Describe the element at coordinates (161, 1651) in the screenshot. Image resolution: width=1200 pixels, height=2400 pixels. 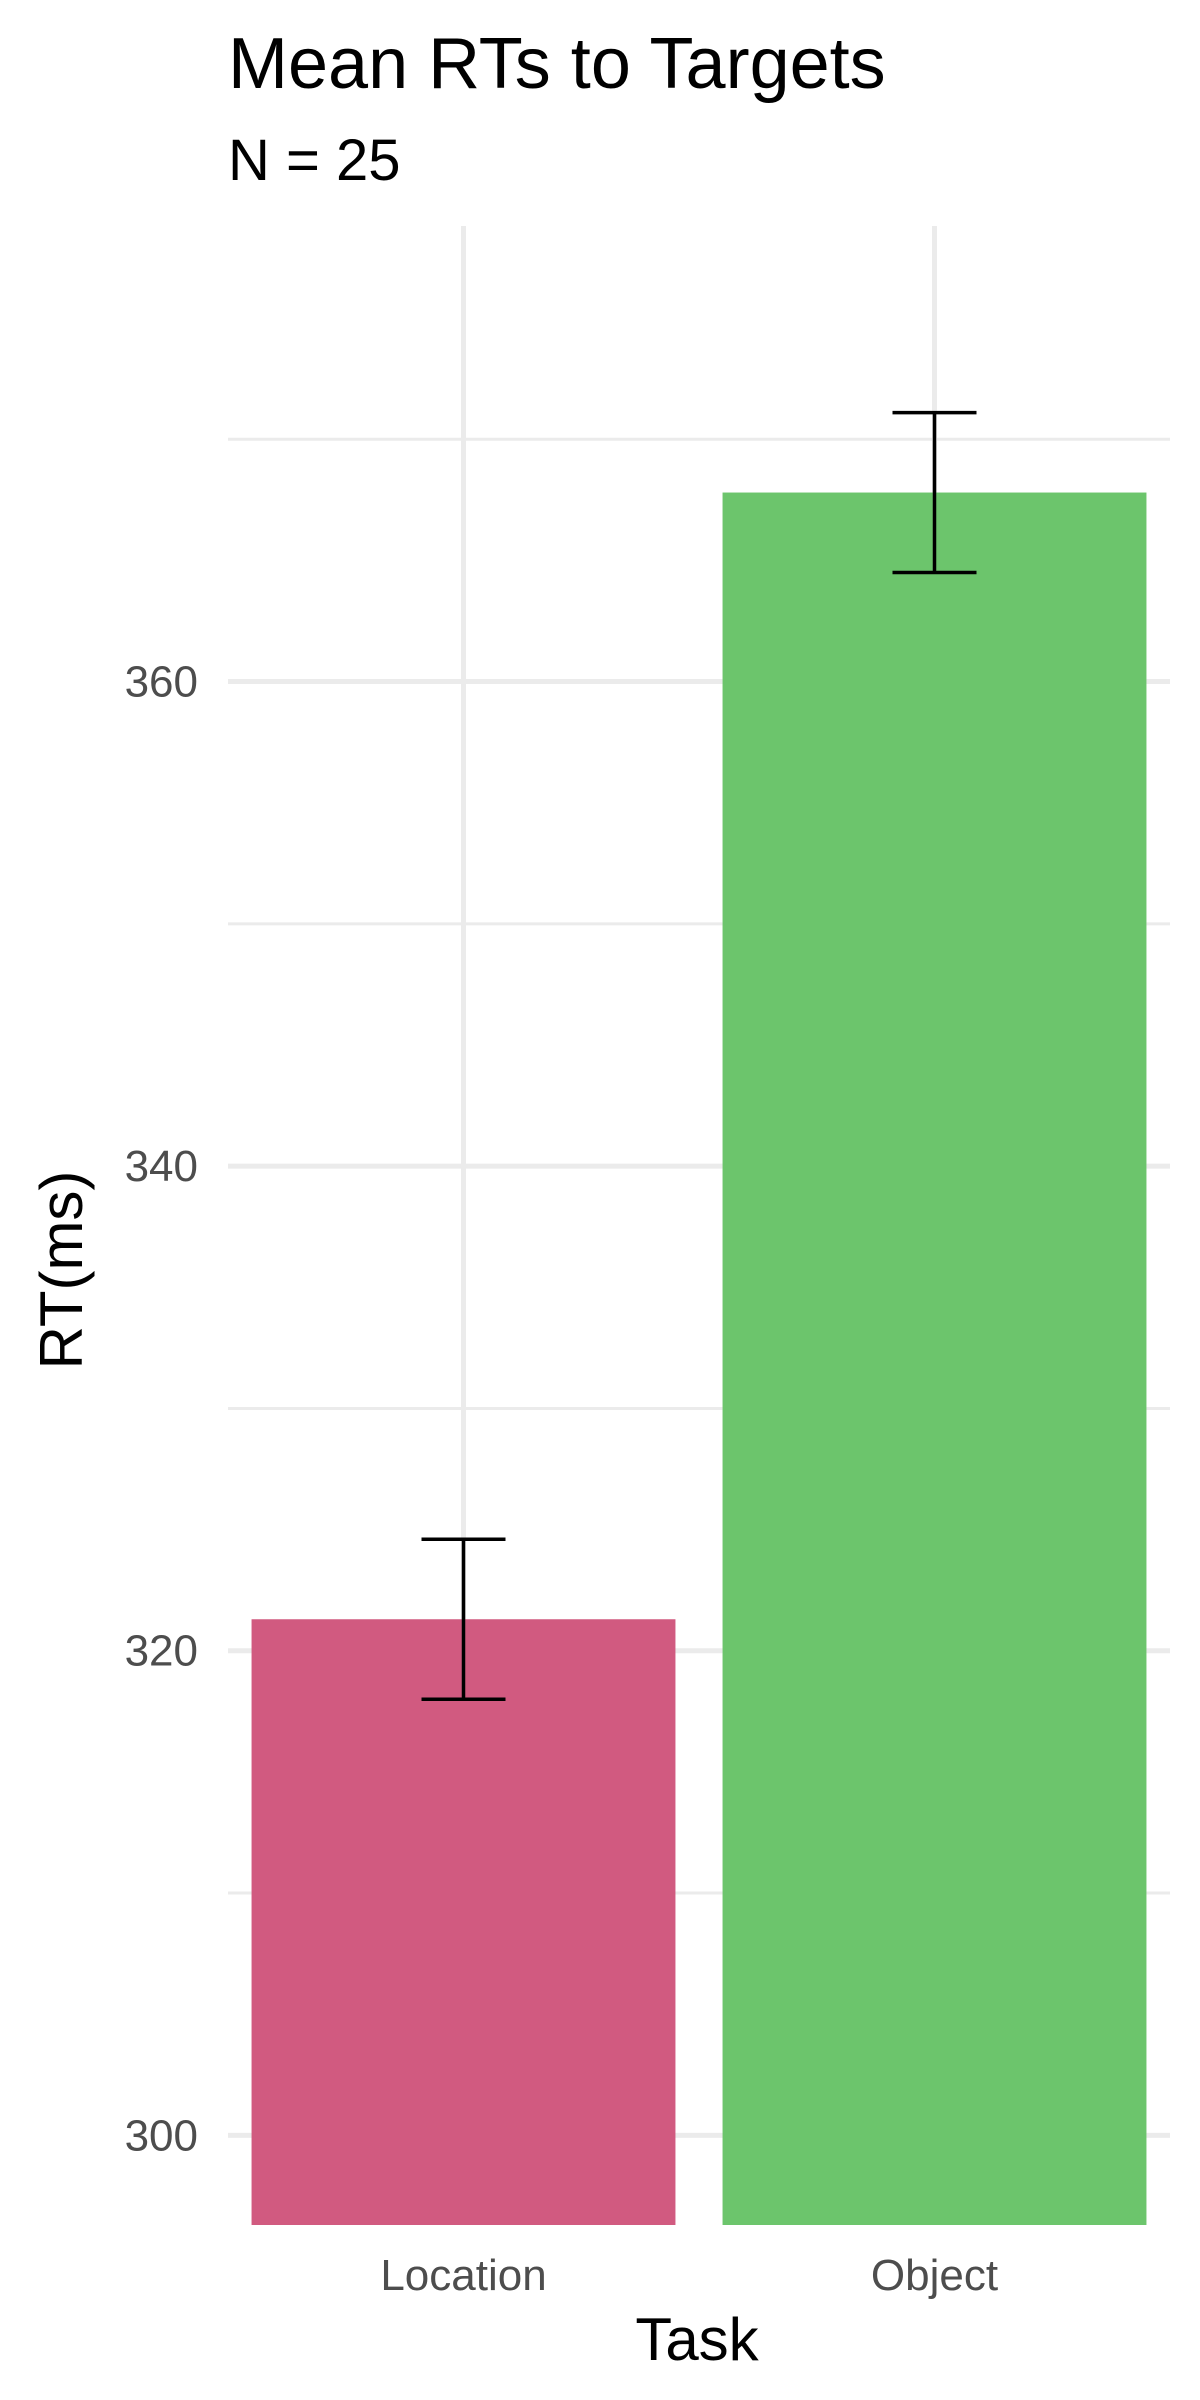
I see `y-tick-label: 320` at that location.